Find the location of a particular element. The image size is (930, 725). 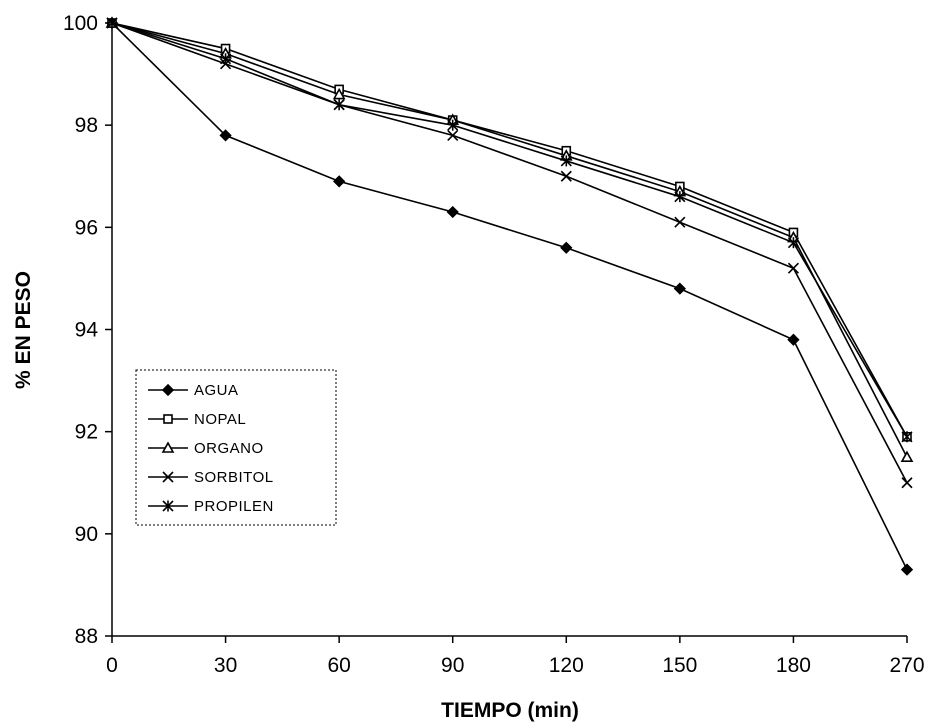

x-tick-label: 270 is located at coordinates (906, 665).